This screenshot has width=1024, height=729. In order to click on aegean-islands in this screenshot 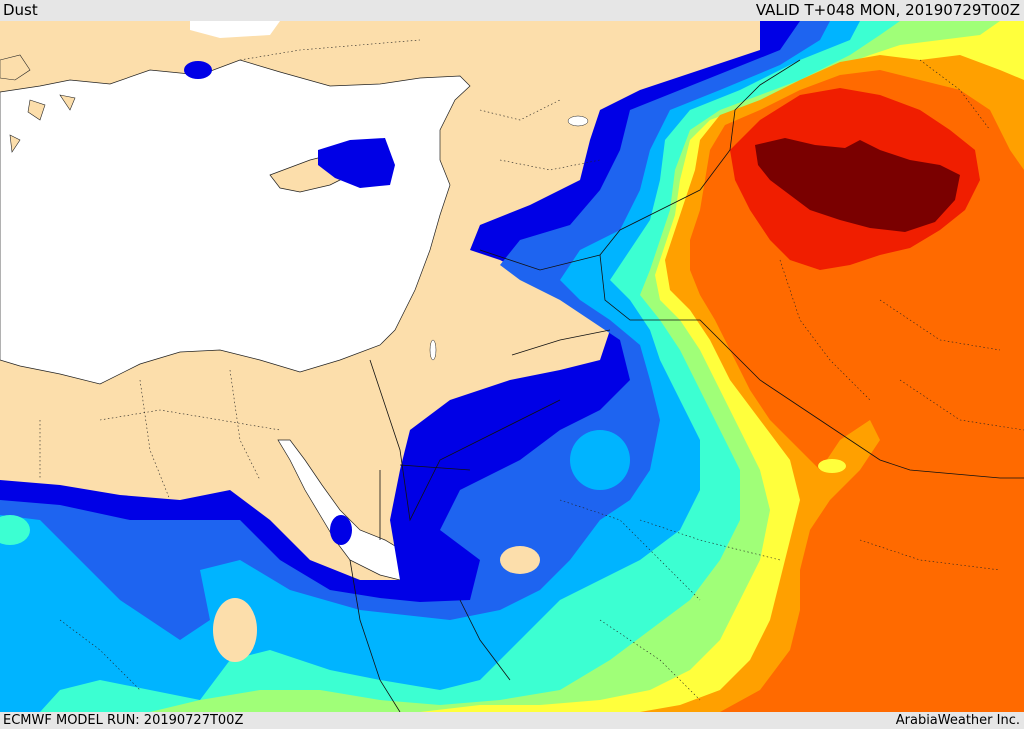, I will do `click(38, 103)`.